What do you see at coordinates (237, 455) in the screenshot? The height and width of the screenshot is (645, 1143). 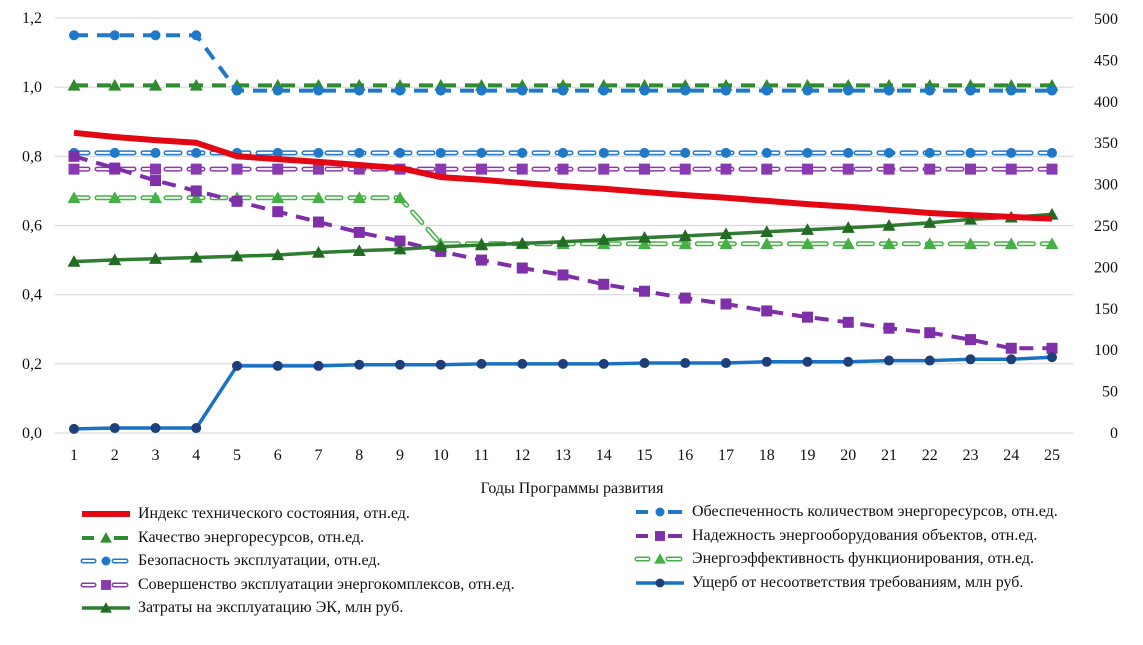 I see `x-tick-label: 5` at bounding box center [237, 455].